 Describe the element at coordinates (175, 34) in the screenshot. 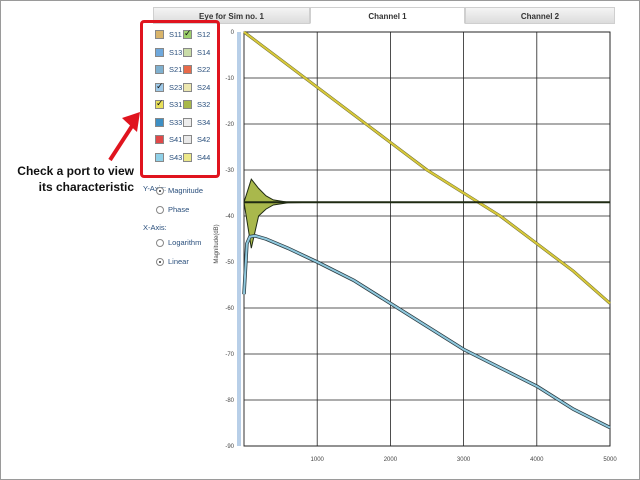

I see `port-label: S11` at that location.